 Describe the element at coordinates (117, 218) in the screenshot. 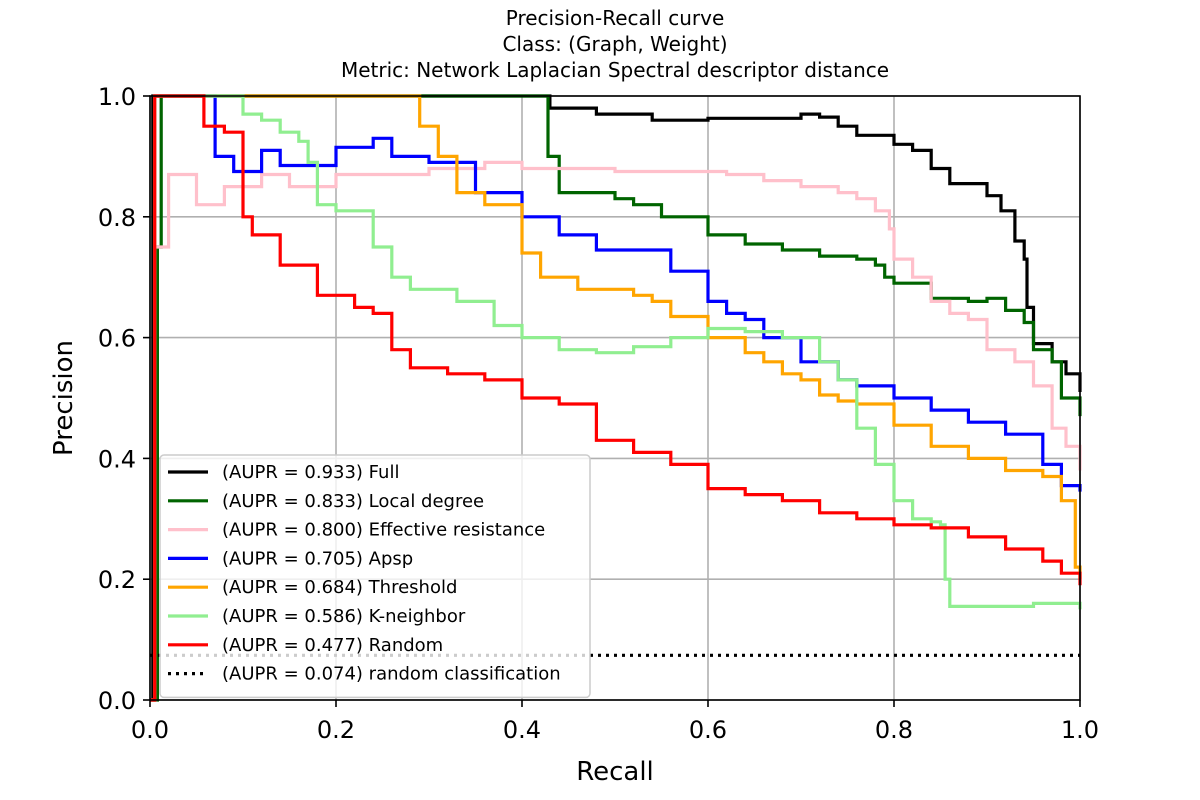

I see `y-tick-label: 0.8` at that location.